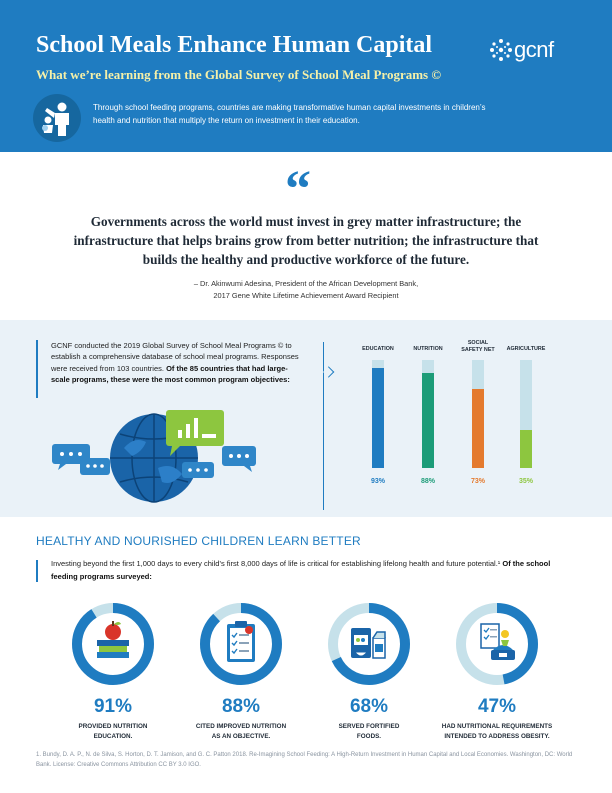 The width and height of the screenshot is (612, 793). I want to click on scale-checklist-icon, so click(497, 641).